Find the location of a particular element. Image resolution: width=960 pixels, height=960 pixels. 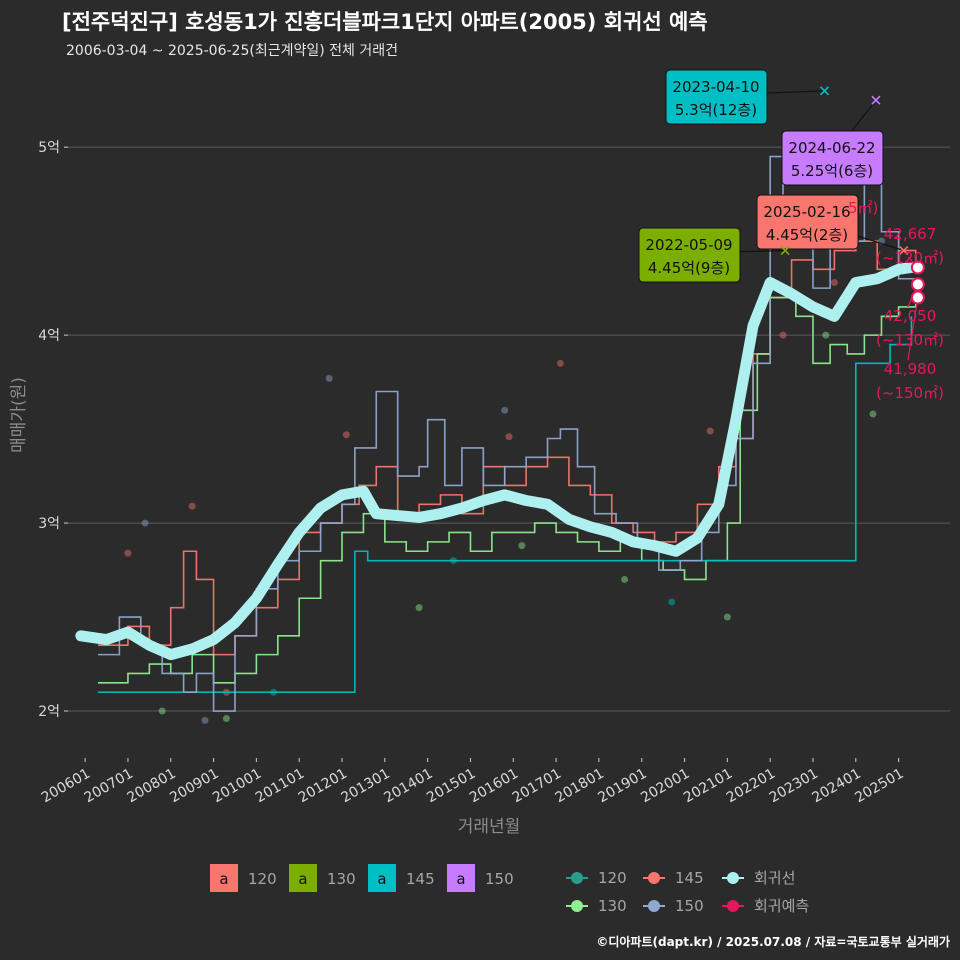

callout-date: 2024-06-22 is located at coordinates (831, 148).